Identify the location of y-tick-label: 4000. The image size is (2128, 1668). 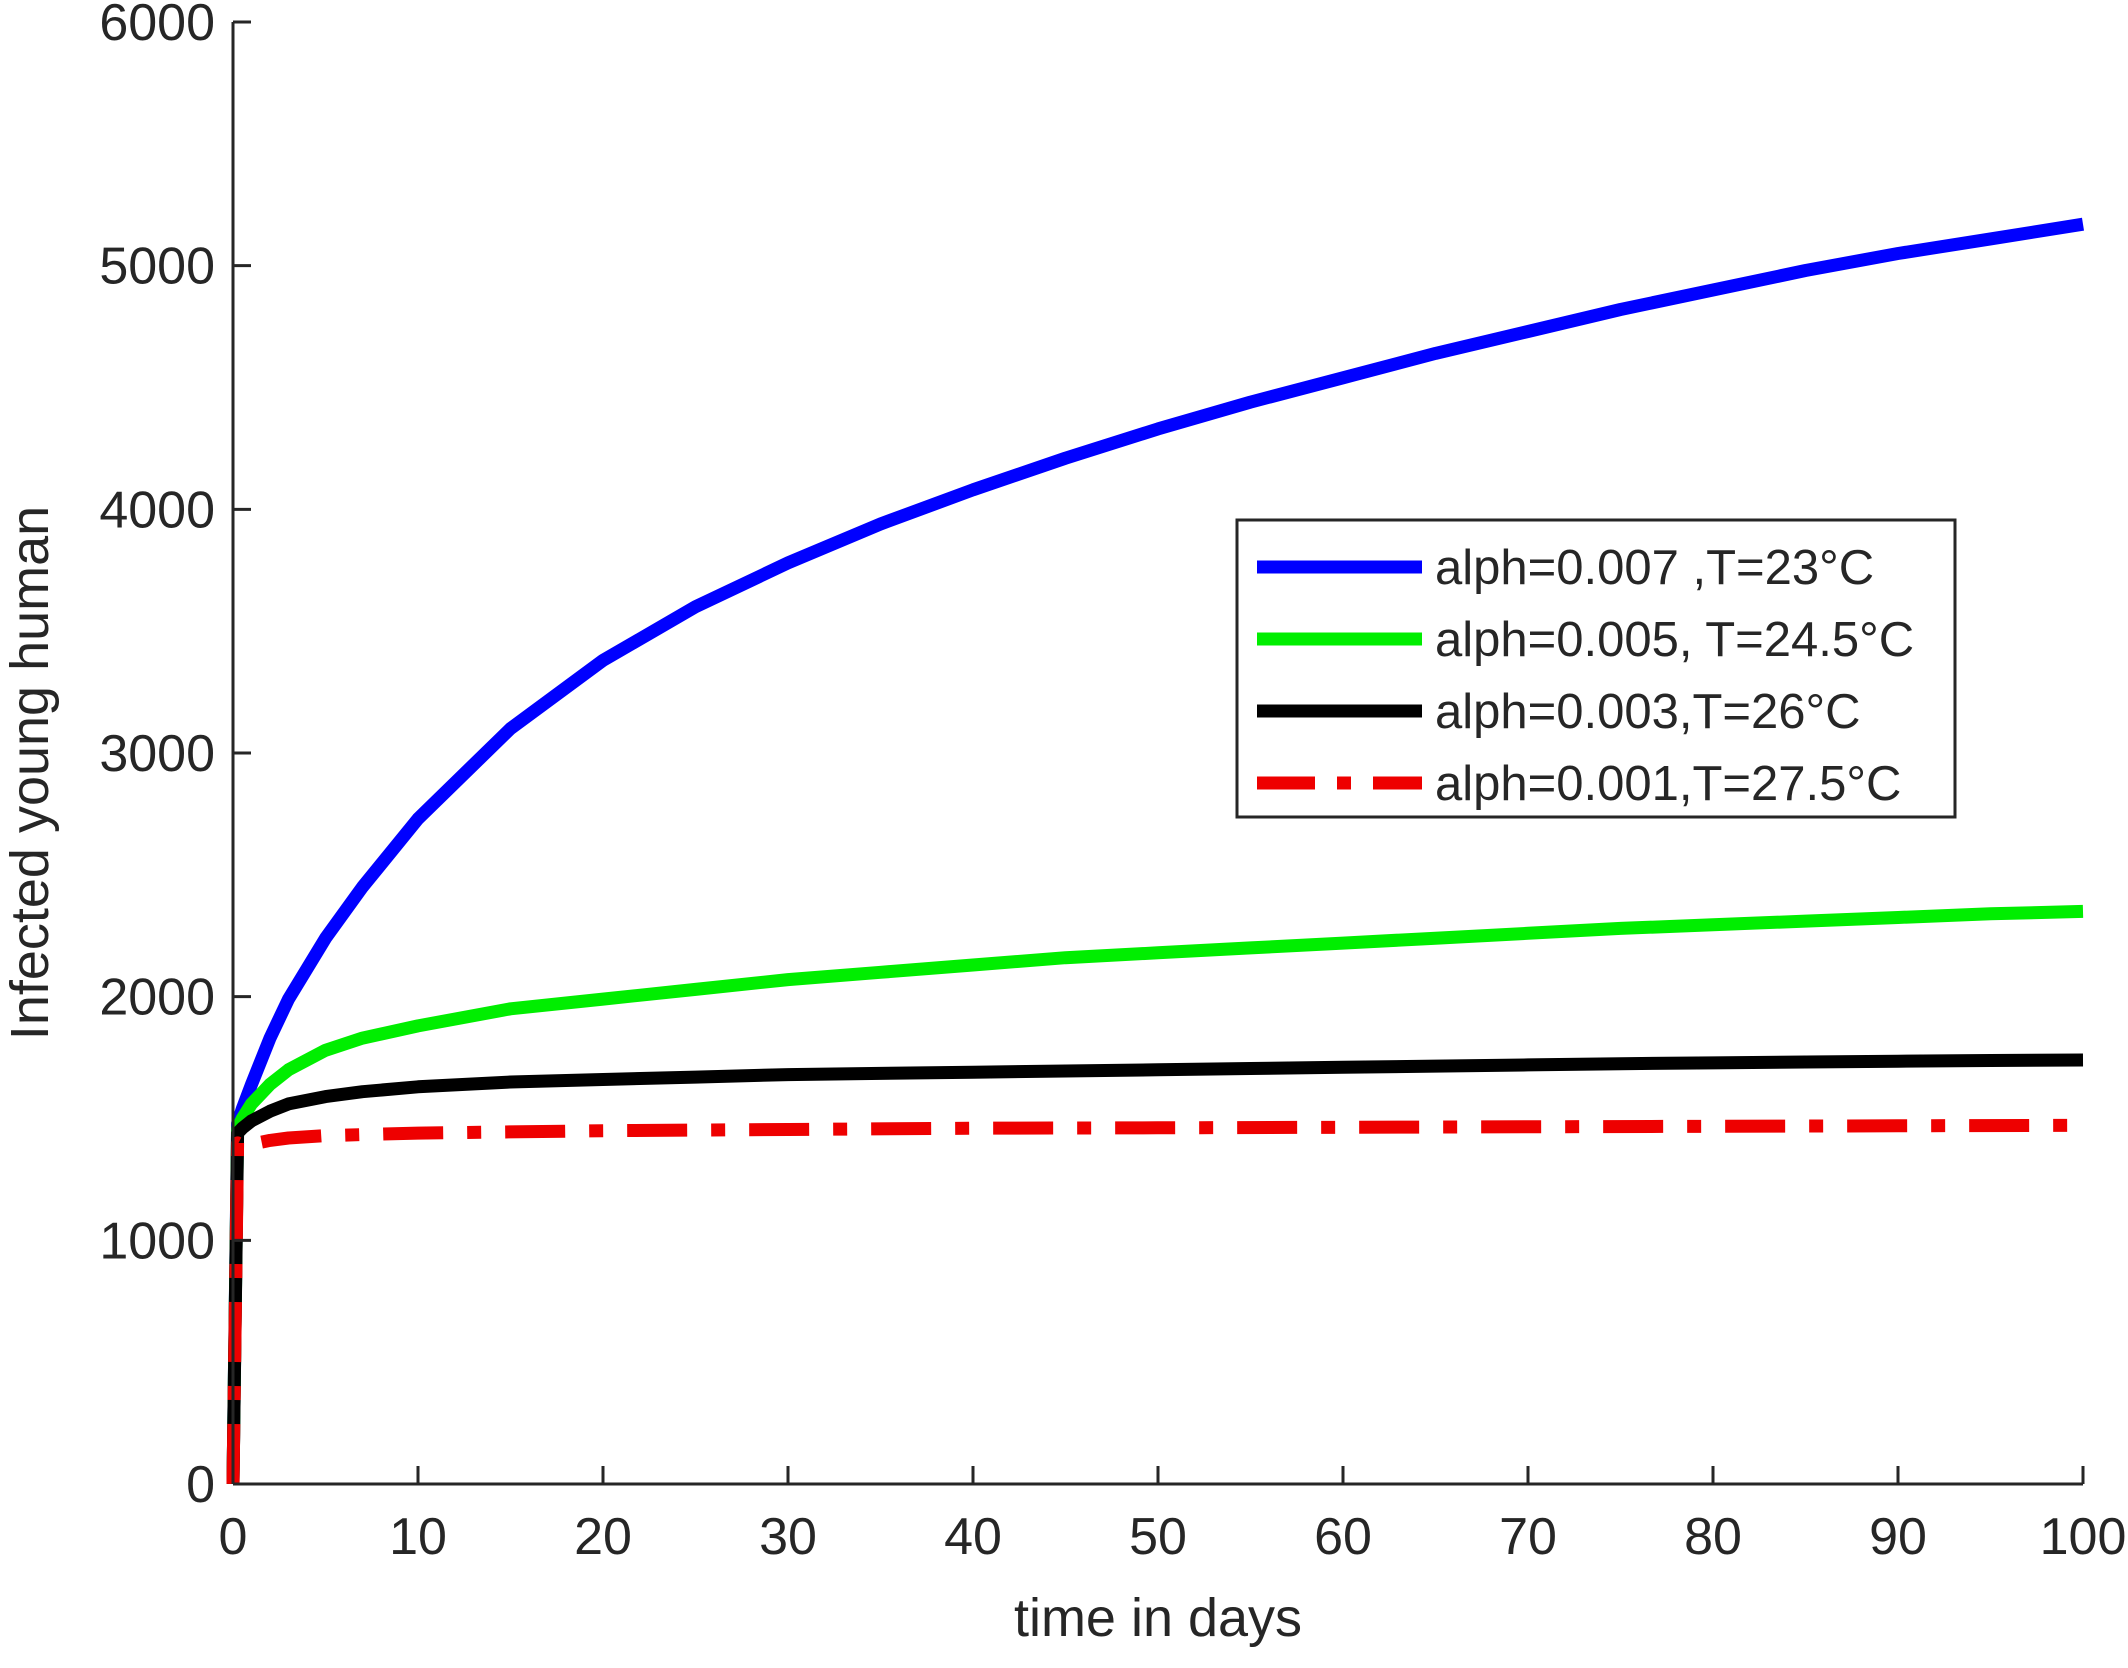
(157, 510).